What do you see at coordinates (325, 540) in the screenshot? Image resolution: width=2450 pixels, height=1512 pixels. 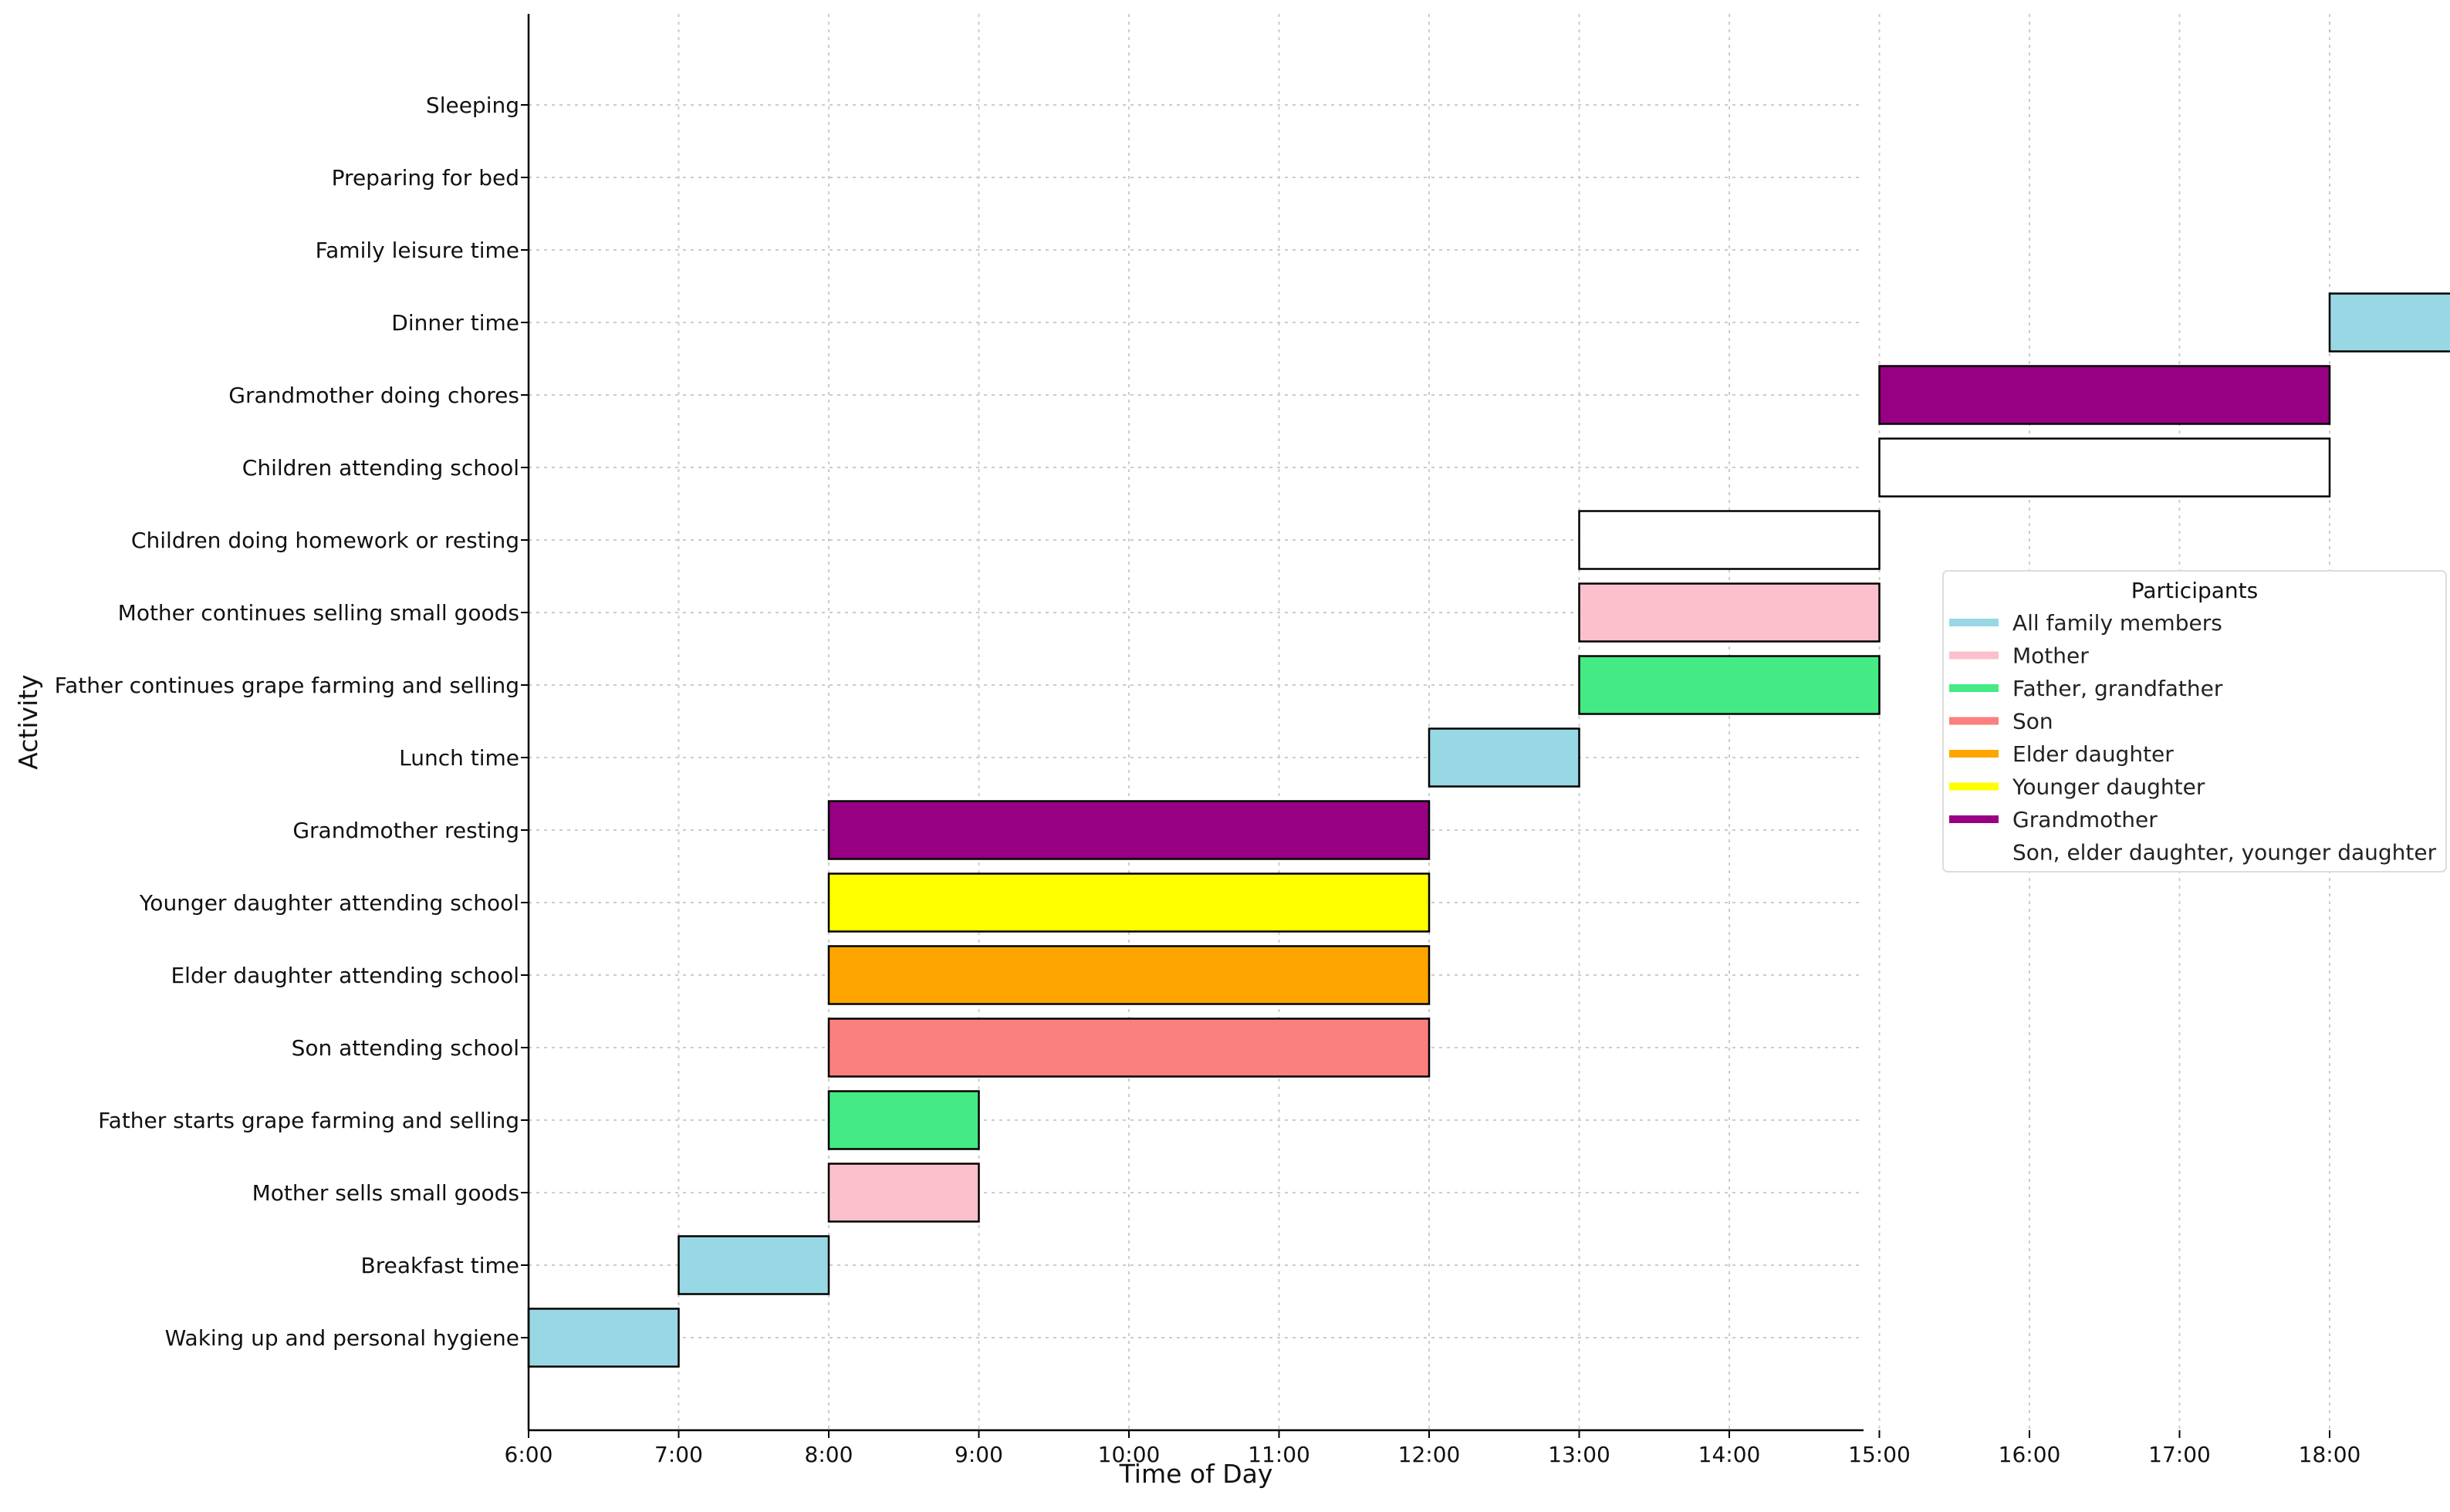 I see `activity-label: Children doing homework or resting` at bounding box center [325, 540].